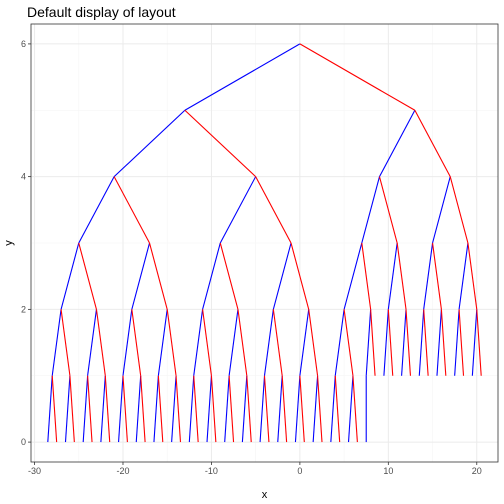  Describe the element at coordinates (265, 495) in the screenshot. I see `x-axis-title: x` at that location.